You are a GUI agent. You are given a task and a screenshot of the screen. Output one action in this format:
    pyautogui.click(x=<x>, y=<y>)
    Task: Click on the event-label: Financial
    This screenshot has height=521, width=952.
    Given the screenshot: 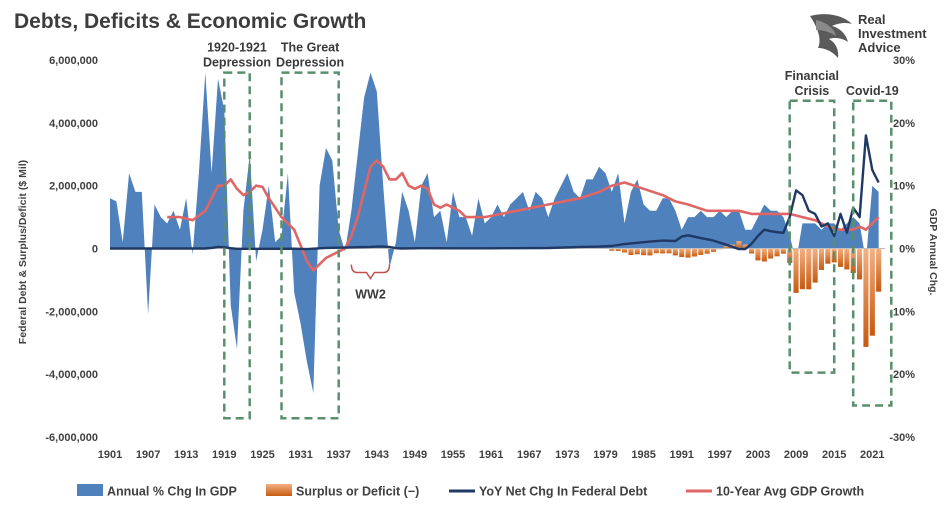 What is the action you would take?
    pyautogui.click(x=812, y=76)
    